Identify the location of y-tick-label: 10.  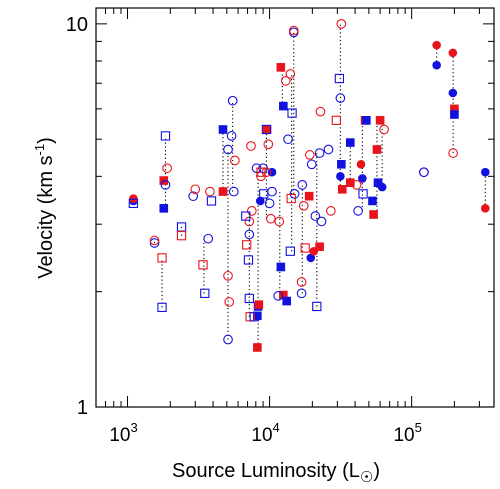
(77, 25).